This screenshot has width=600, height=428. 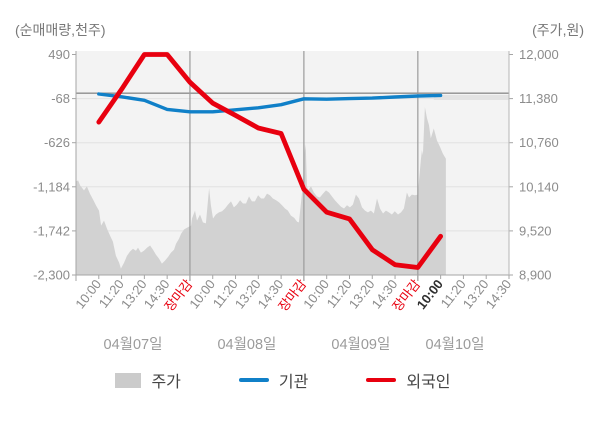 I want to click on legend-item-price: 주가, so click(x=148, y=380).